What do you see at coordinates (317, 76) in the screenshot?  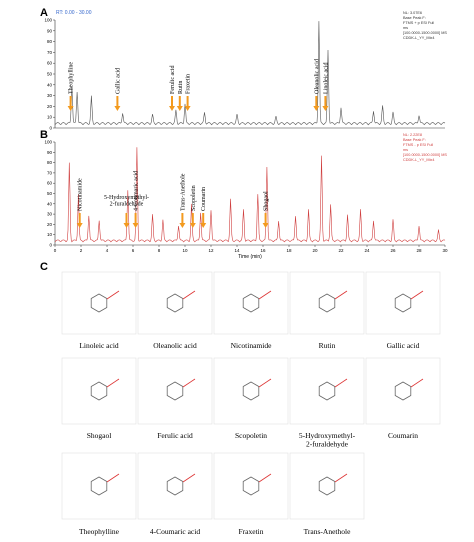 I see `peak-label: Oleanolic acid` at bounding box center [317, 76].